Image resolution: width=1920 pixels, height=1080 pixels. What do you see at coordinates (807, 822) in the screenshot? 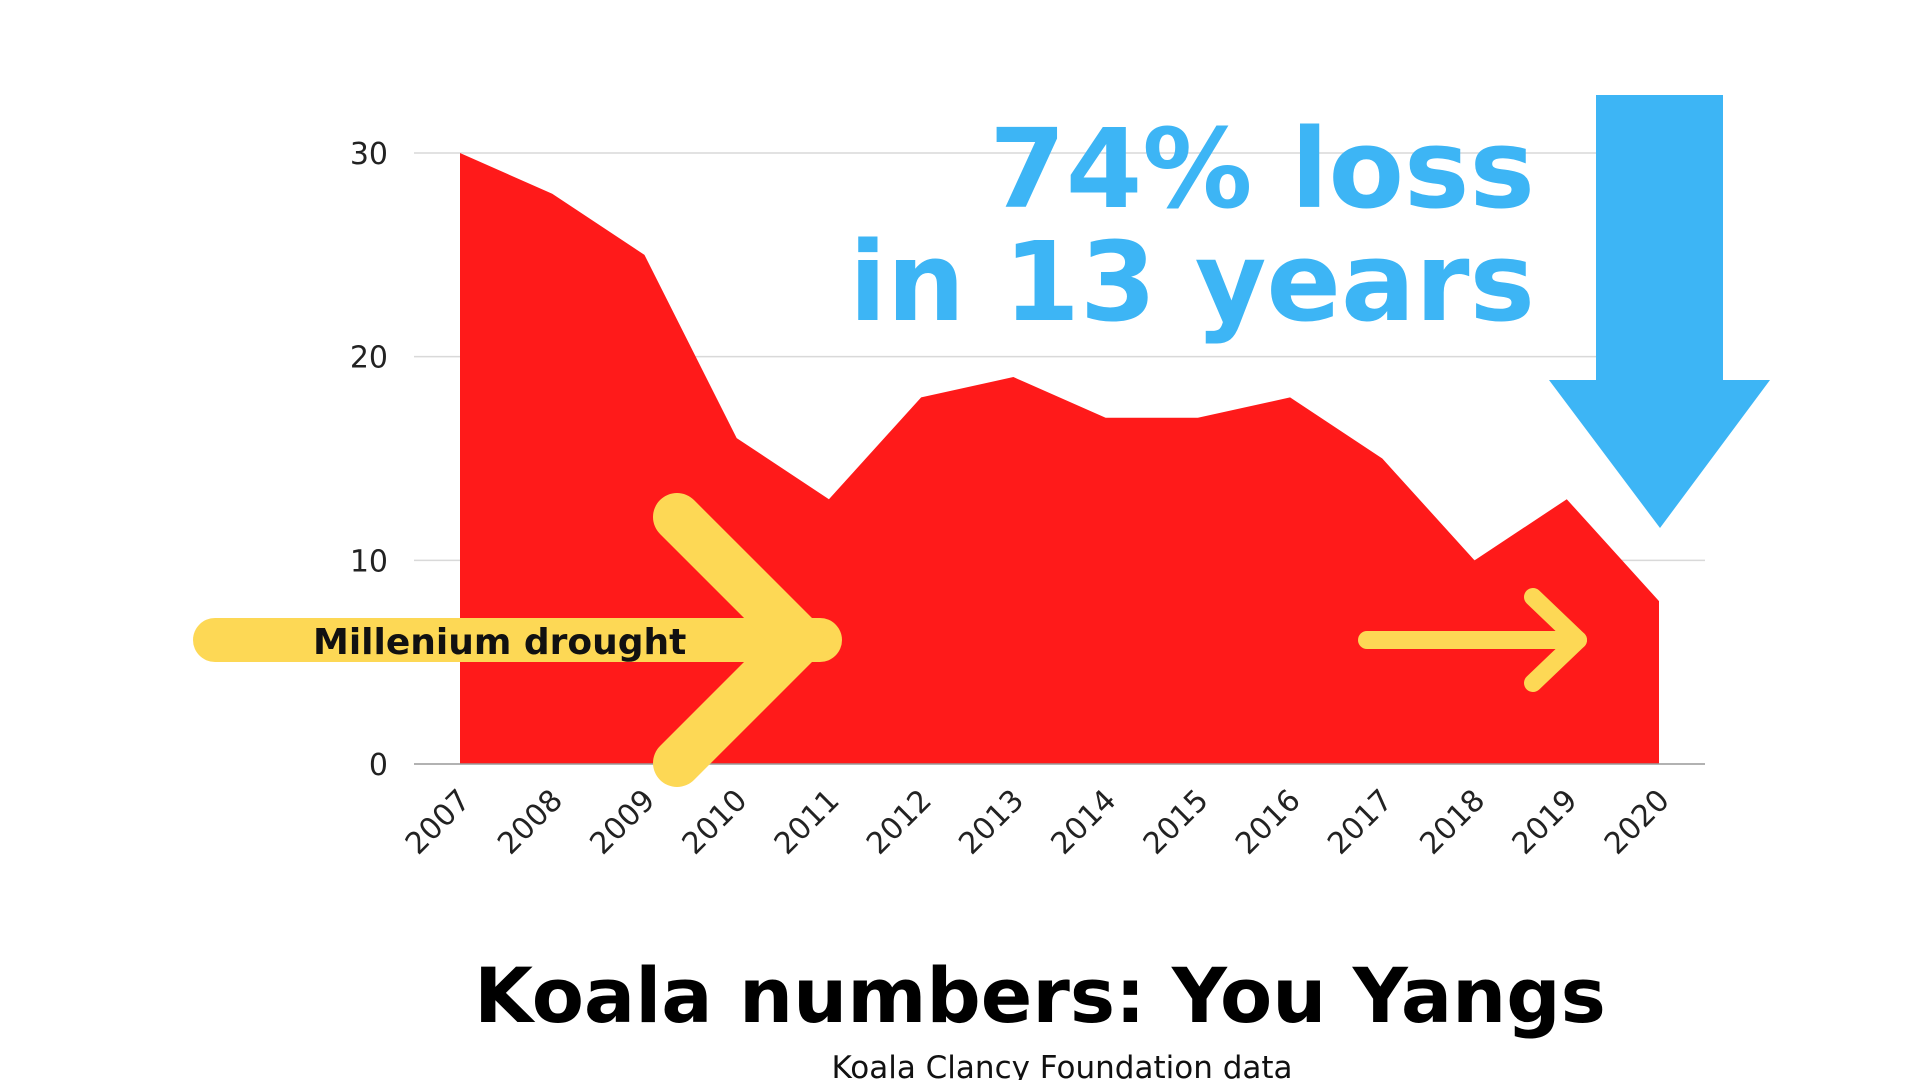
I see `x-tick-label: 2011` at bounding box center [807, 822].